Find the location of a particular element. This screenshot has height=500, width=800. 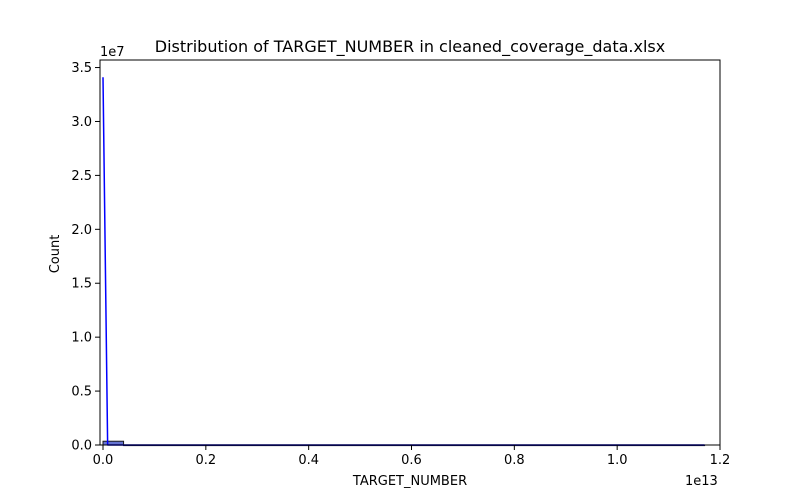

x-tick-label: 1.0 is located at coordinates (617, 460).